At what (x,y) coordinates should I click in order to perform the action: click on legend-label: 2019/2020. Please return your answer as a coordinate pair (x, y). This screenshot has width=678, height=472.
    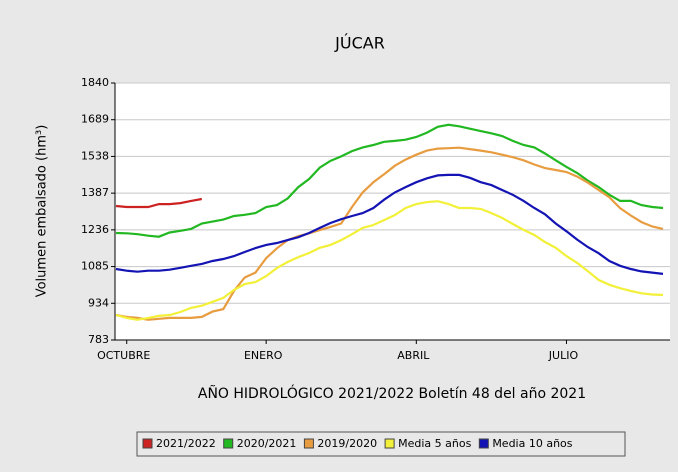
    Looking at the image, I should click on (347, 443).